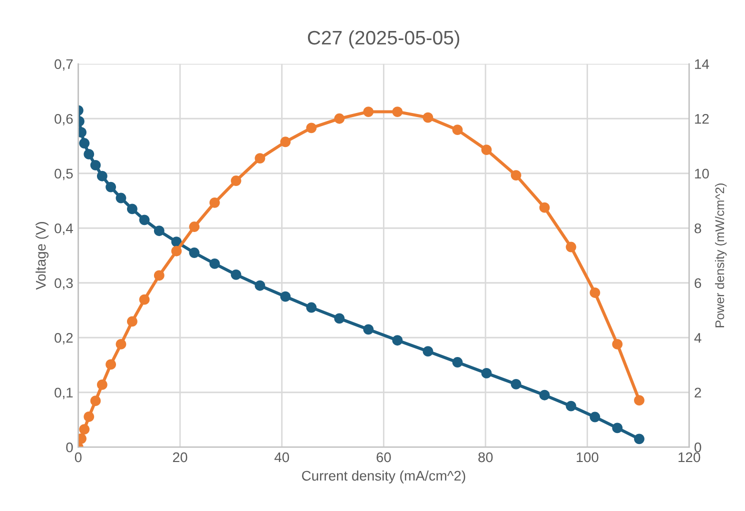 This screenshot has width=745, height=511. I want to click on y2-axis-title: Power density (mW/cm^2), so click(720, 256).